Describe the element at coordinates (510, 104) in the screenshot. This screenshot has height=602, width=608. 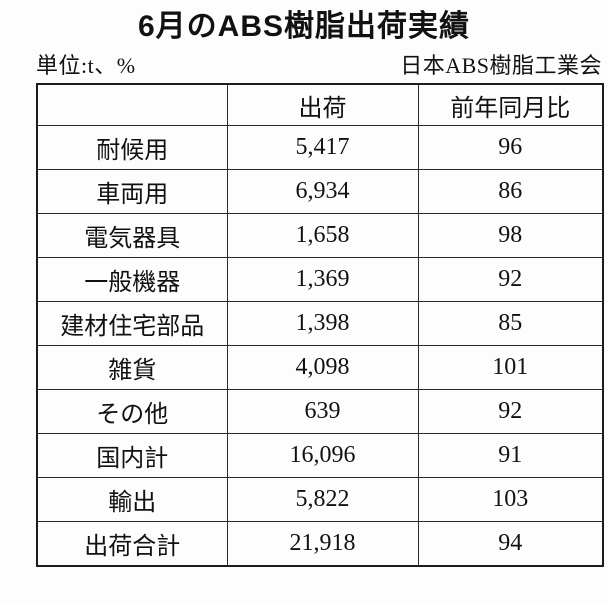
I see `header-yoy: 前年同月比` at that location.